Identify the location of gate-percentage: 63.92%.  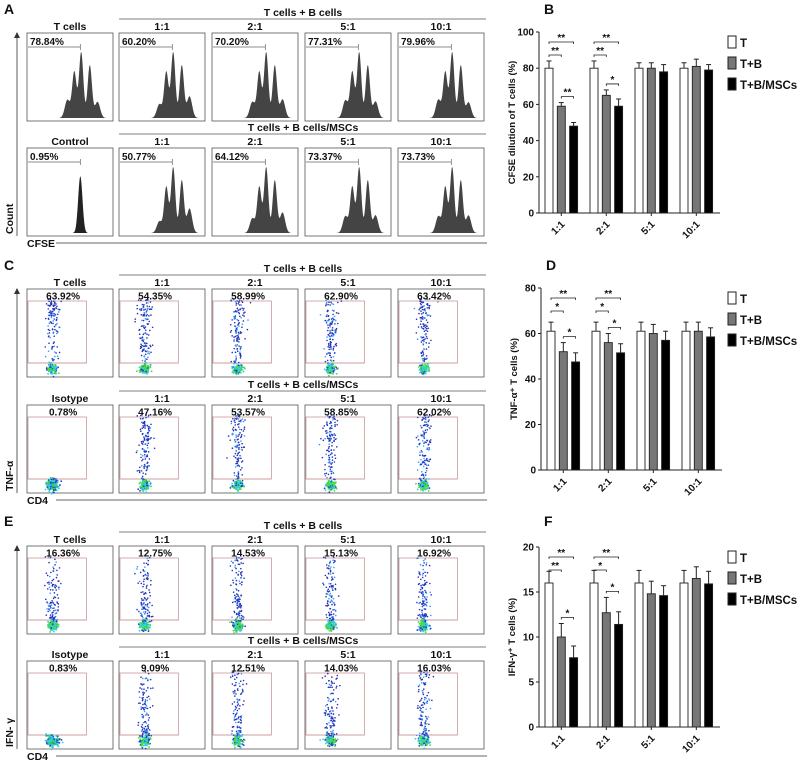
(63, 297).